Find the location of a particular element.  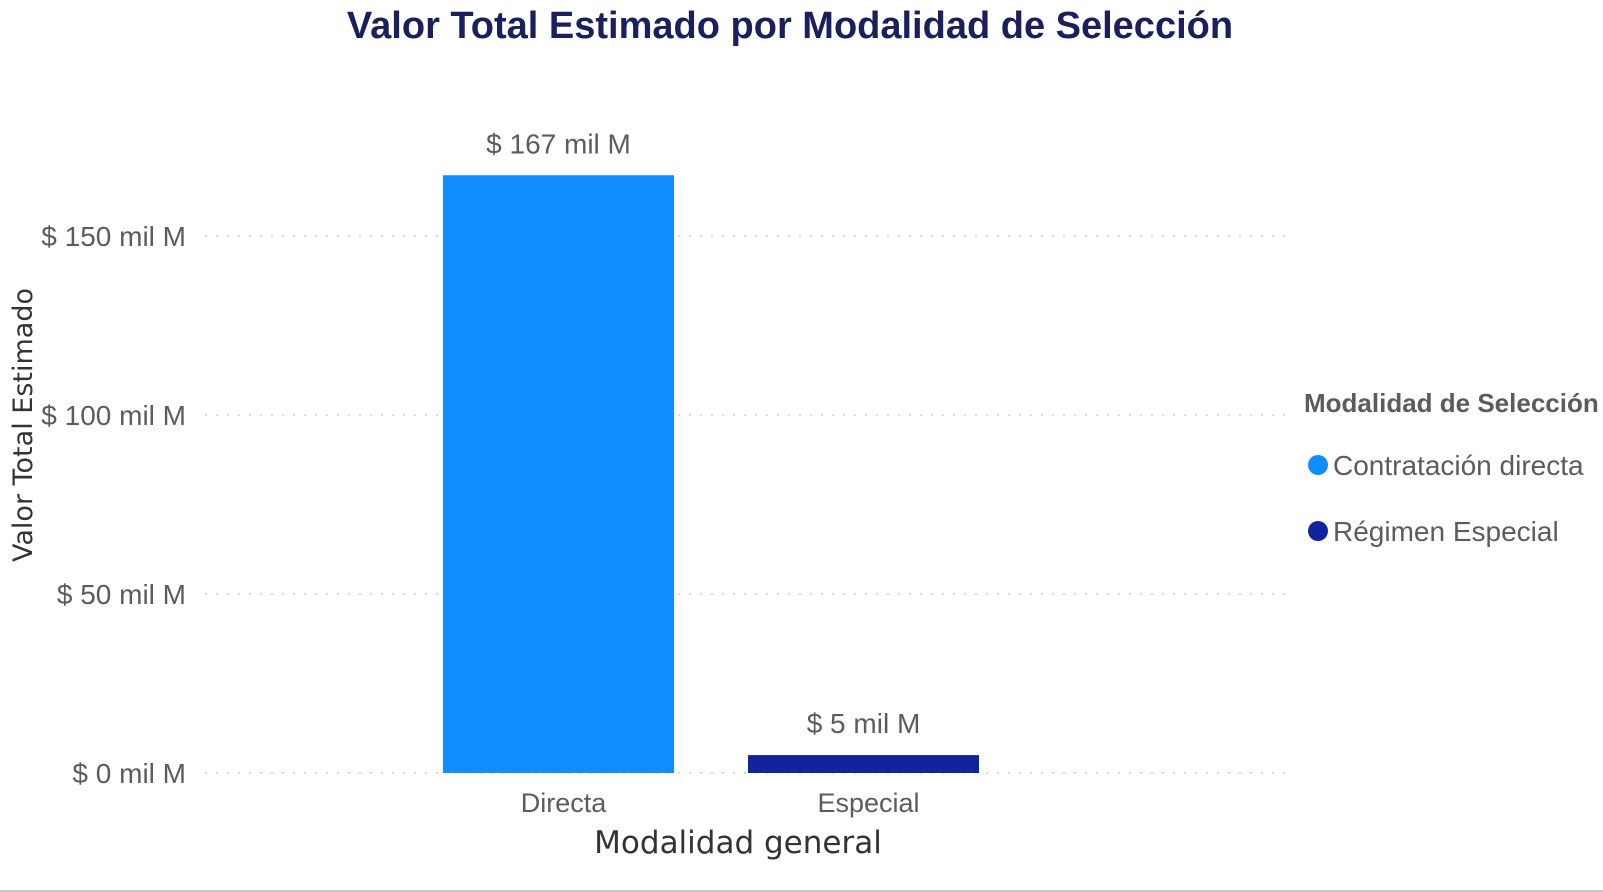

bar-directa is located at coordinates (558, 474).